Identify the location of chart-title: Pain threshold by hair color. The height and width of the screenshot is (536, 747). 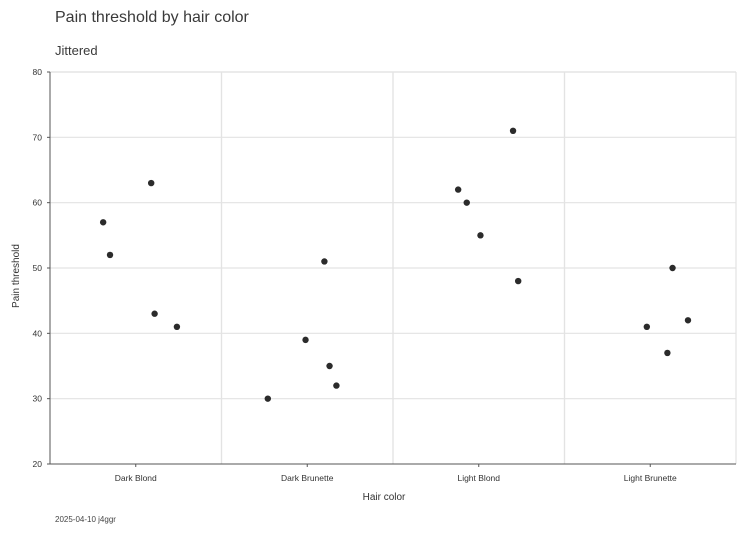
(152, 17).